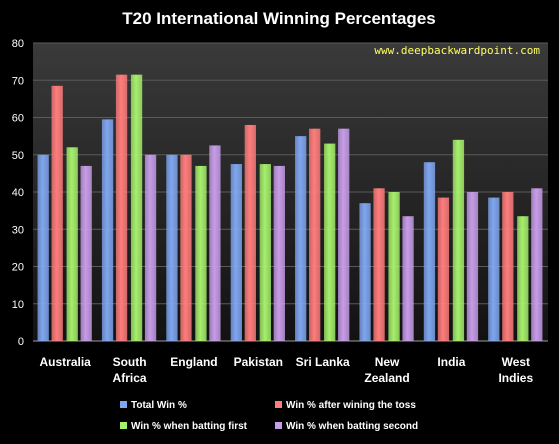 This screenshot has width=559, height=444. Describe the element at coordinates (189, 426) in the screenshot. I see `legend-label: Win % when batting first` at that location.